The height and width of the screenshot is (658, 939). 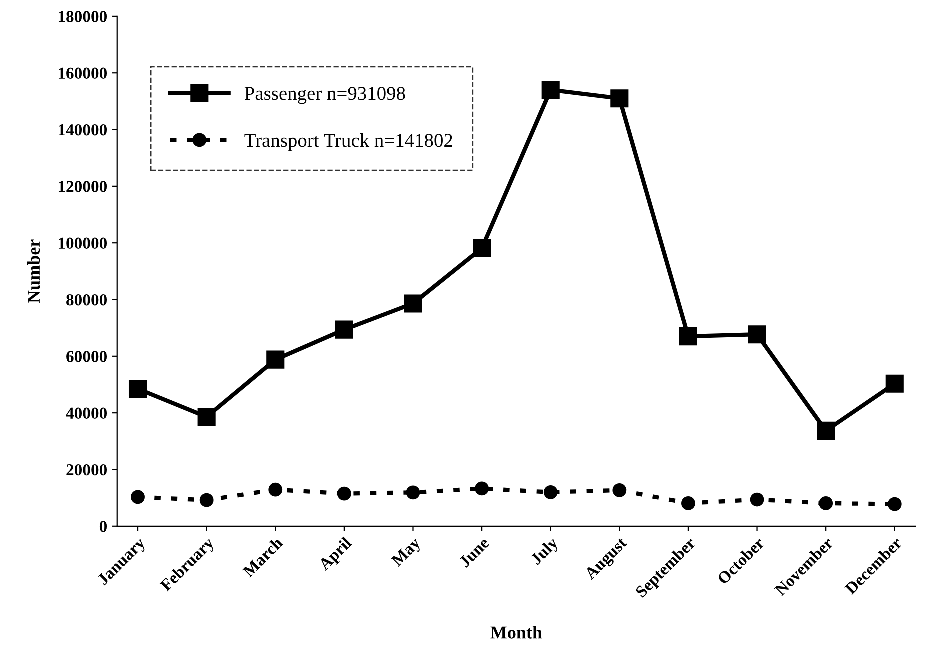 What do you see at coordinates (87, 300) in the screenshot?
I see `y-tick-label: 80000` at bounding box center [87, 300].